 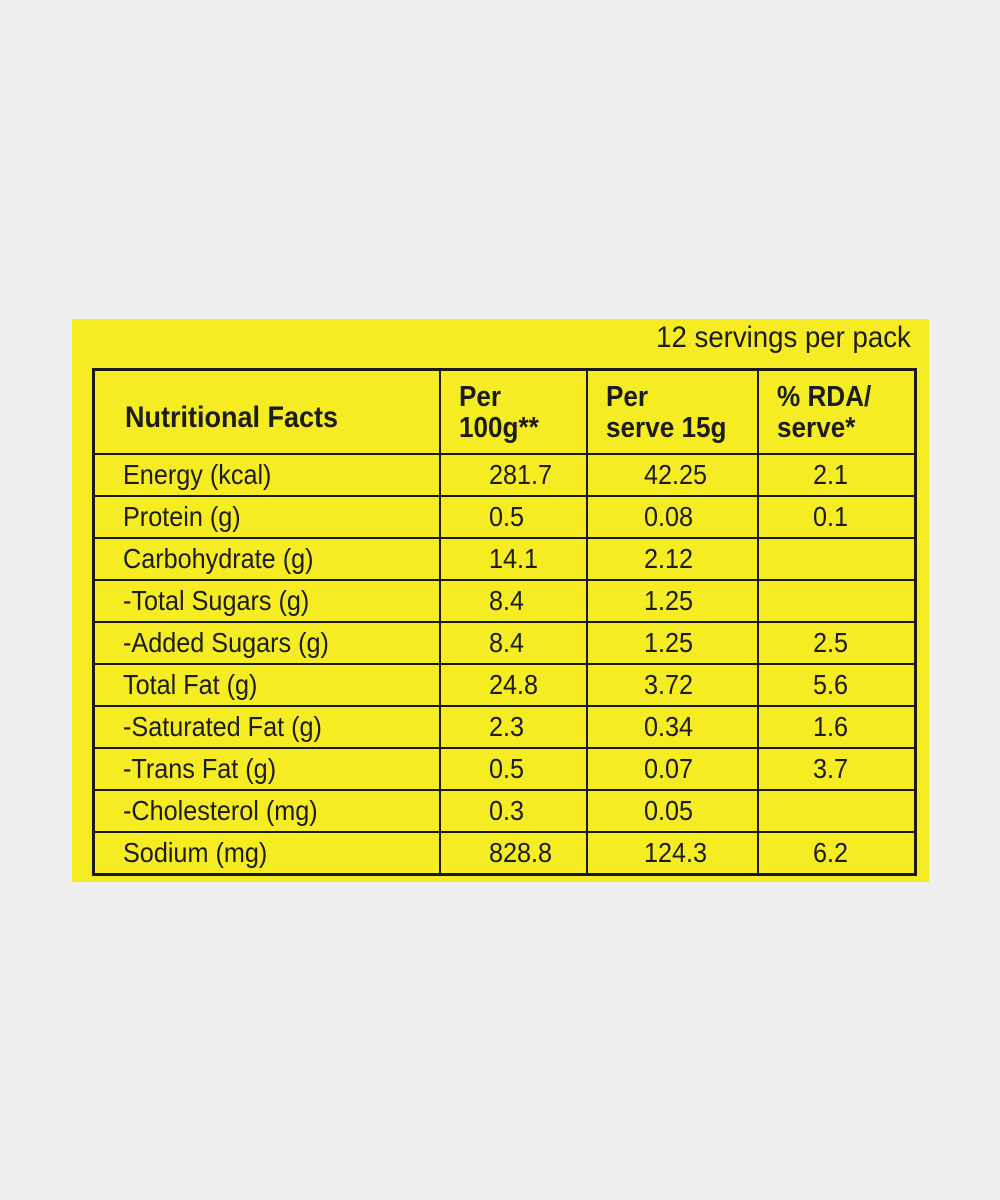 I want to click on table-row: -Added Sugars (g) 8.4 1.25 2.5, so click(x=504, y=643).